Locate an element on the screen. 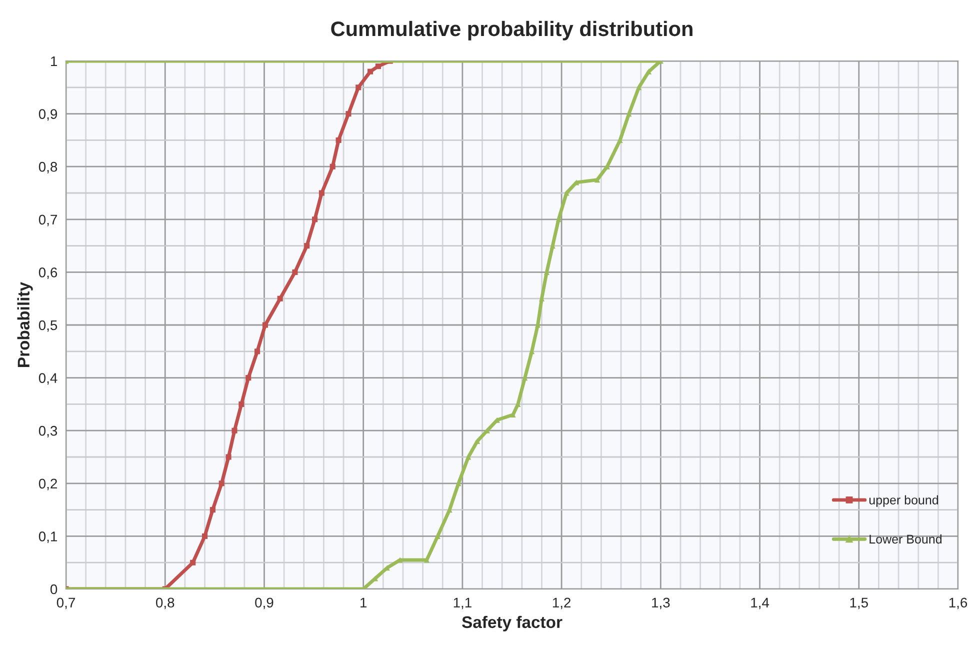 This screenshot has height=646, width=969. legend-label: Lower Bound is located at coordinates (906, 539).